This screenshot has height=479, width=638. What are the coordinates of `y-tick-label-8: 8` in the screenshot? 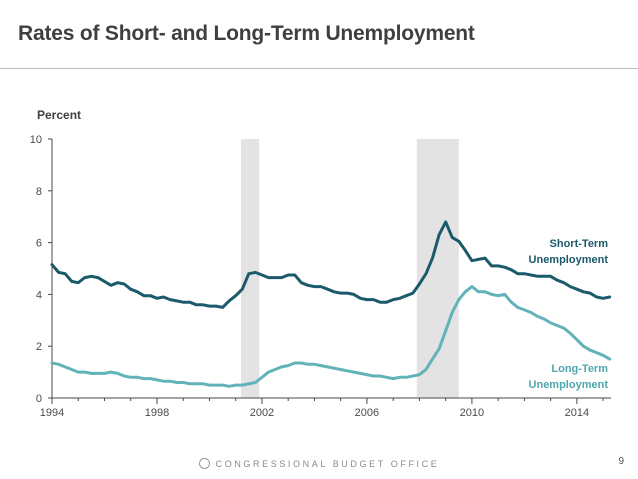 It's located at (39, 192).